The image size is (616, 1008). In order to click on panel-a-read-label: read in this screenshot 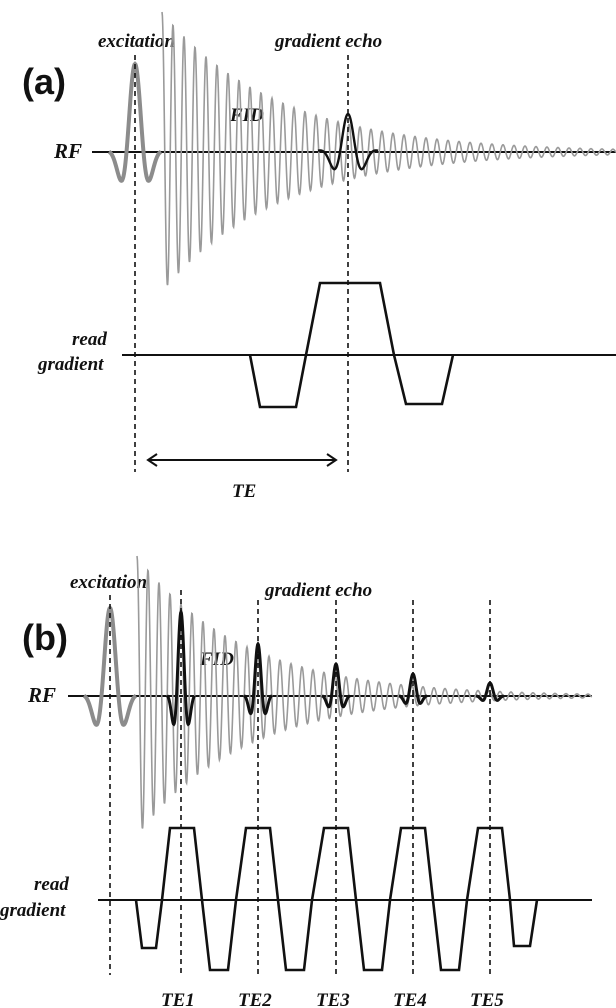, I will do `click(89, 339)`.